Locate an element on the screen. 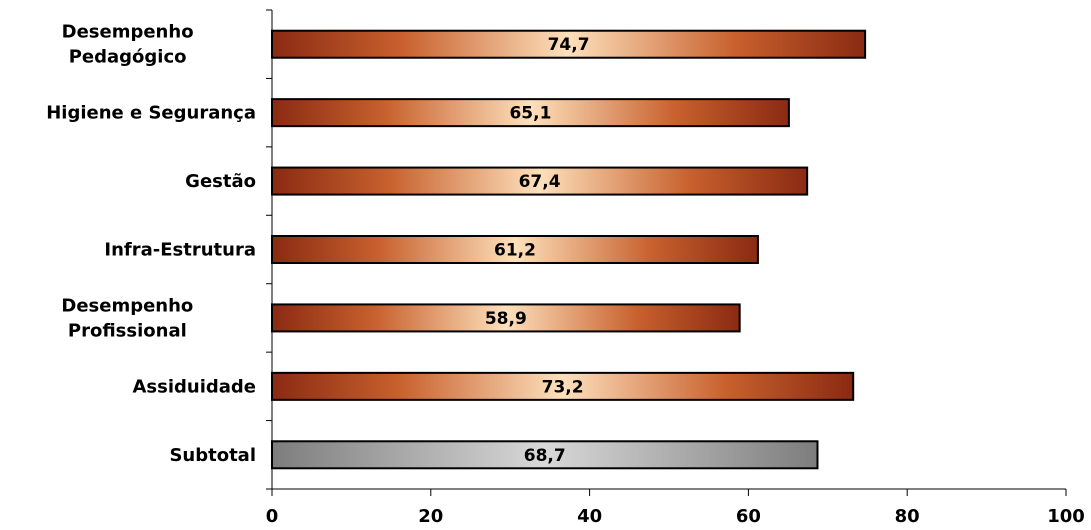  x-tick-label: 20 is located at coordinates (430, 516).